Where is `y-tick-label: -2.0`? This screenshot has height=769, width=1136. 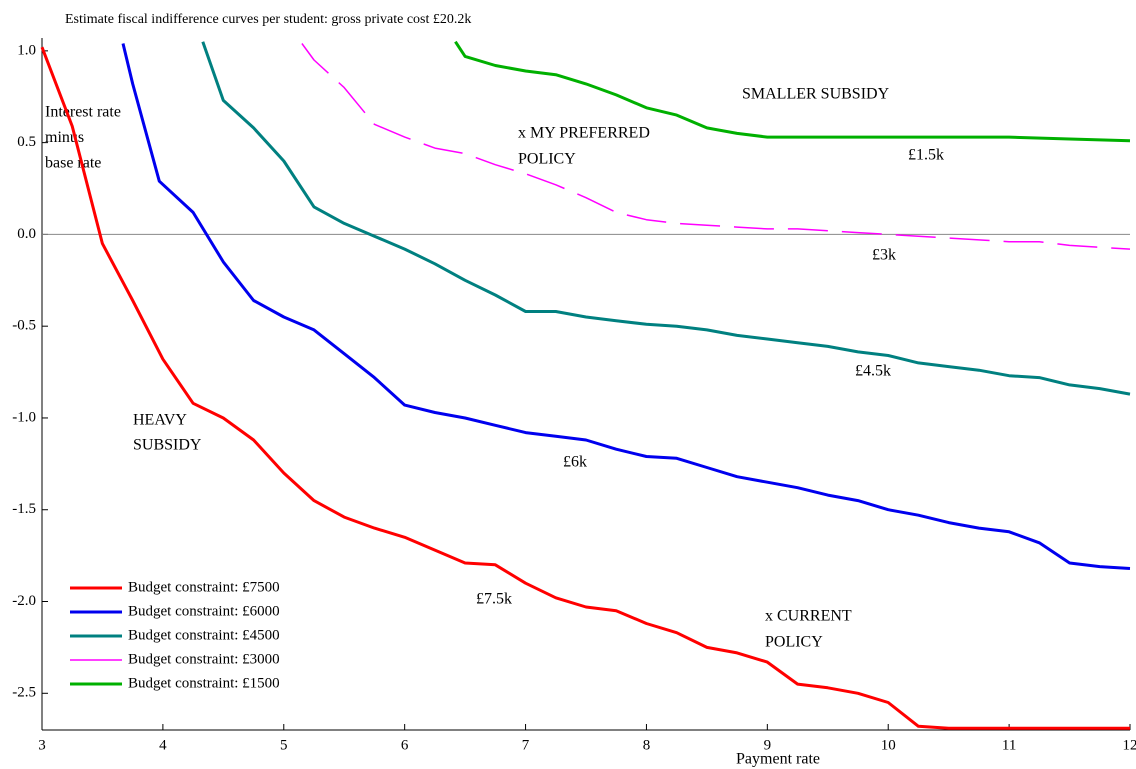 y-tick-label: -2.0 is located at coordinates (24, 601).